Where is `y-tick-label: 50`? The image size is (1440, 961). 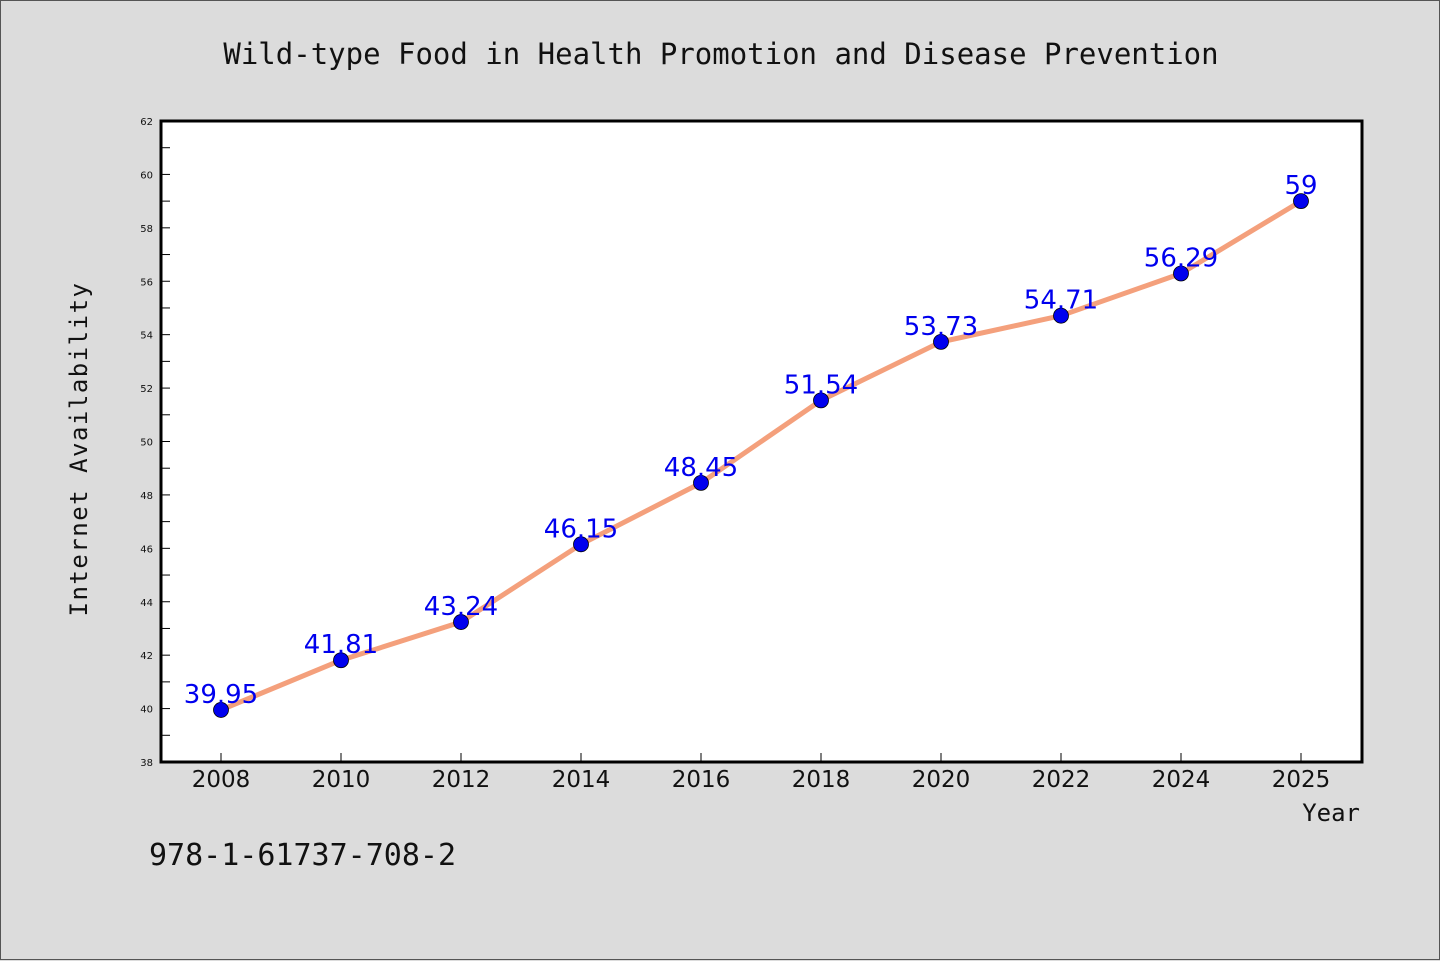 y-tick-label: 50 is located at coordinates (146, 443).